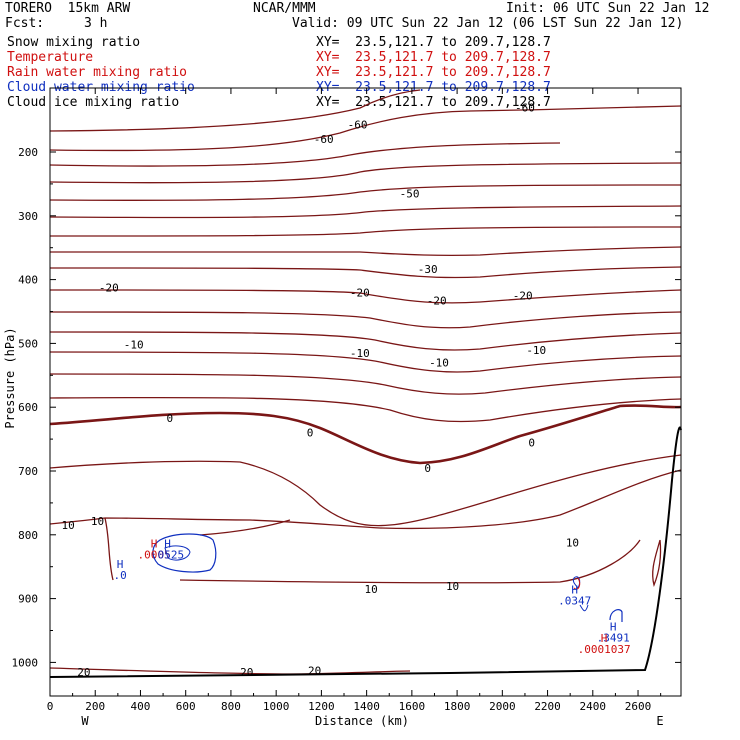  What do you see at coordinates (28, 599) in the screenshot?
I see `y-tick-label: 900` at bounding box center [28, 599].